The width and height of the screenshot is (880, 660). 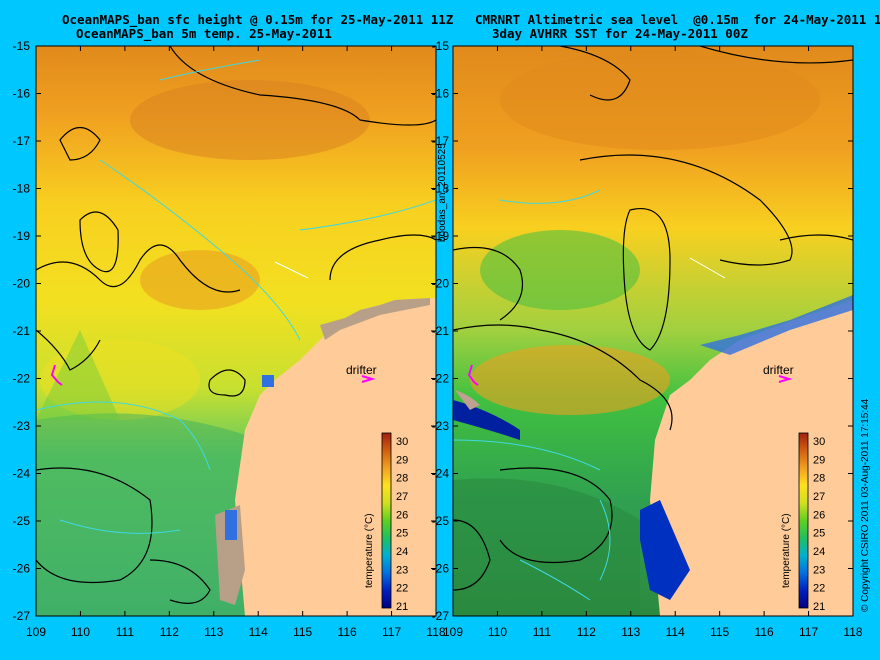 What do you see at coordinates (22, 141) in the screenshot?
I see `left-y-tick-label: -17` at bounding box center [22, 141].